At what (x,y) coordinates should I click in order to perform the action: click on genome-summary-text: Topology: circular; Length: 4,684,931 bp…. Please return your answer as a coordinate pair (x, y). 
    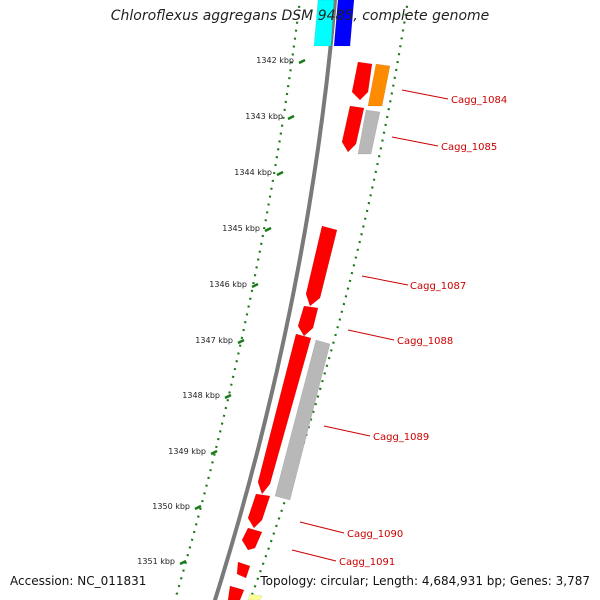
    Looking at the image, I should click on (425, 581).